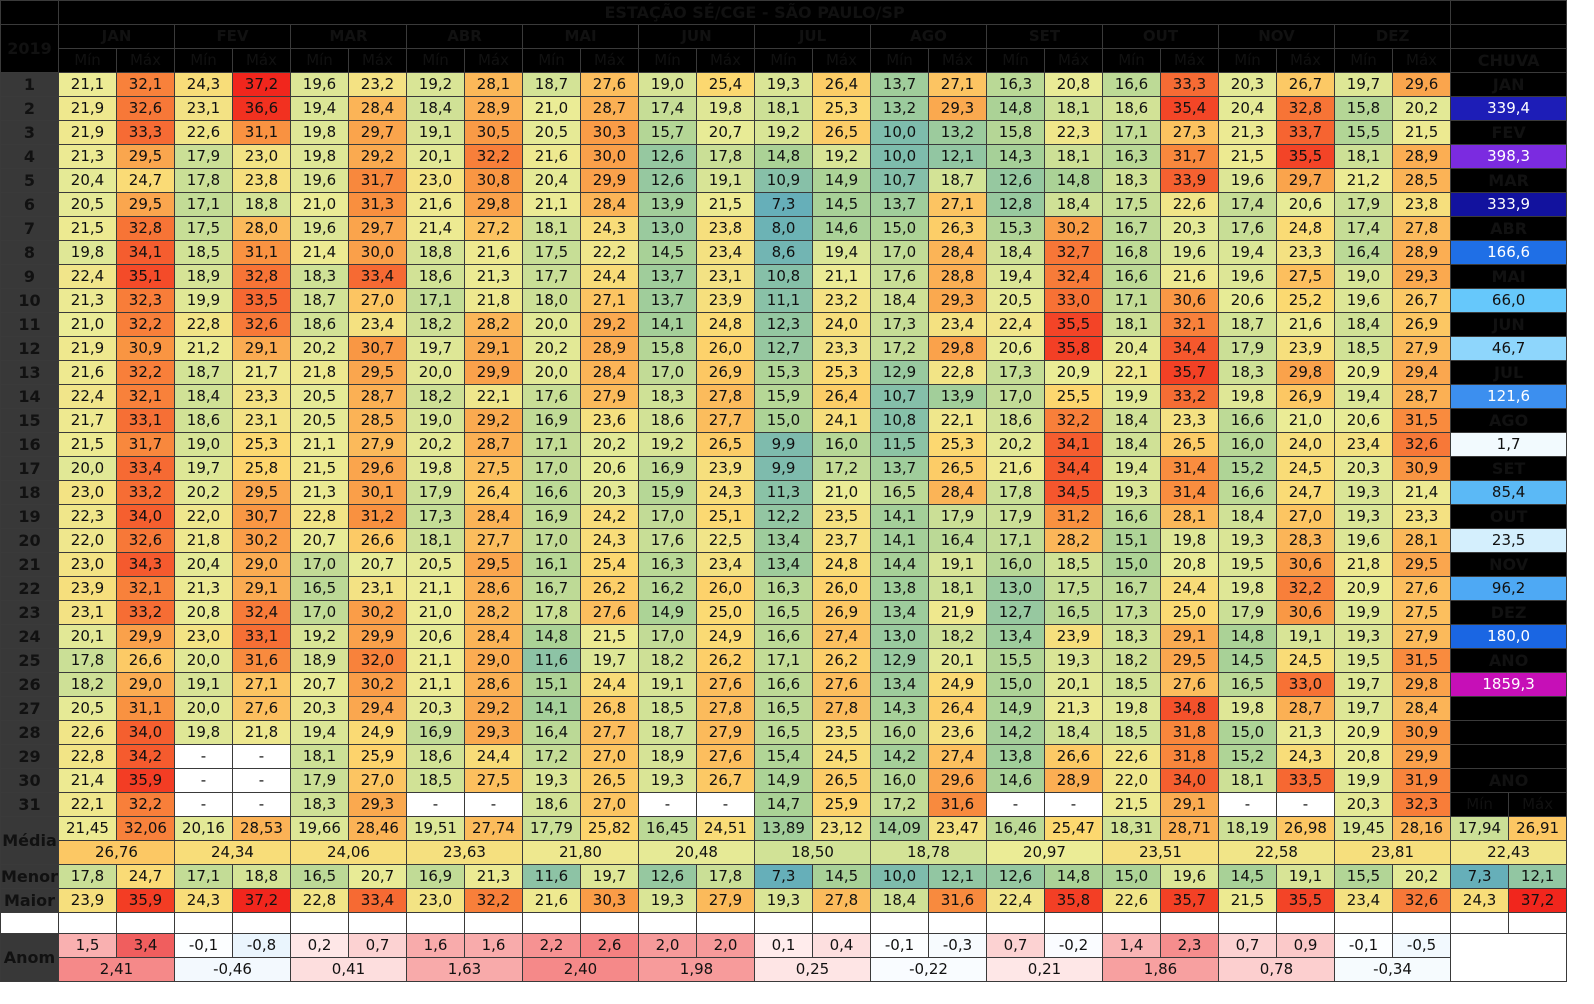 Image resolution: width=1594 pixels, height=1004 pixels. What do you see at coordinates (319, 588) in the screenshot?
I see `min-temp-cell: 16,5` at bounding box center [319, 588].